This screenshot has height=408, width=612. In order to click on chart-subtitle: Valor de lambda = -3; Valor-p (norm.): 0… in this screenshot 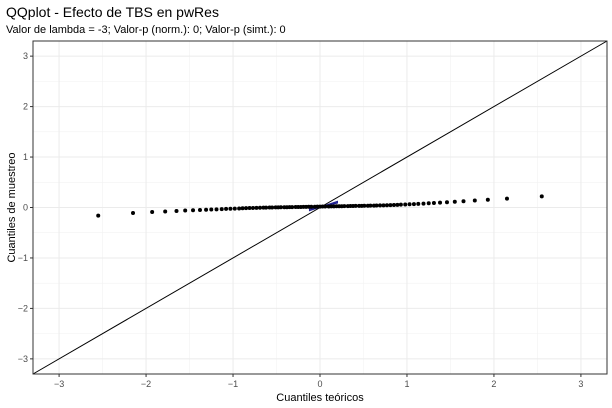, I will do `click(146, 30)`.